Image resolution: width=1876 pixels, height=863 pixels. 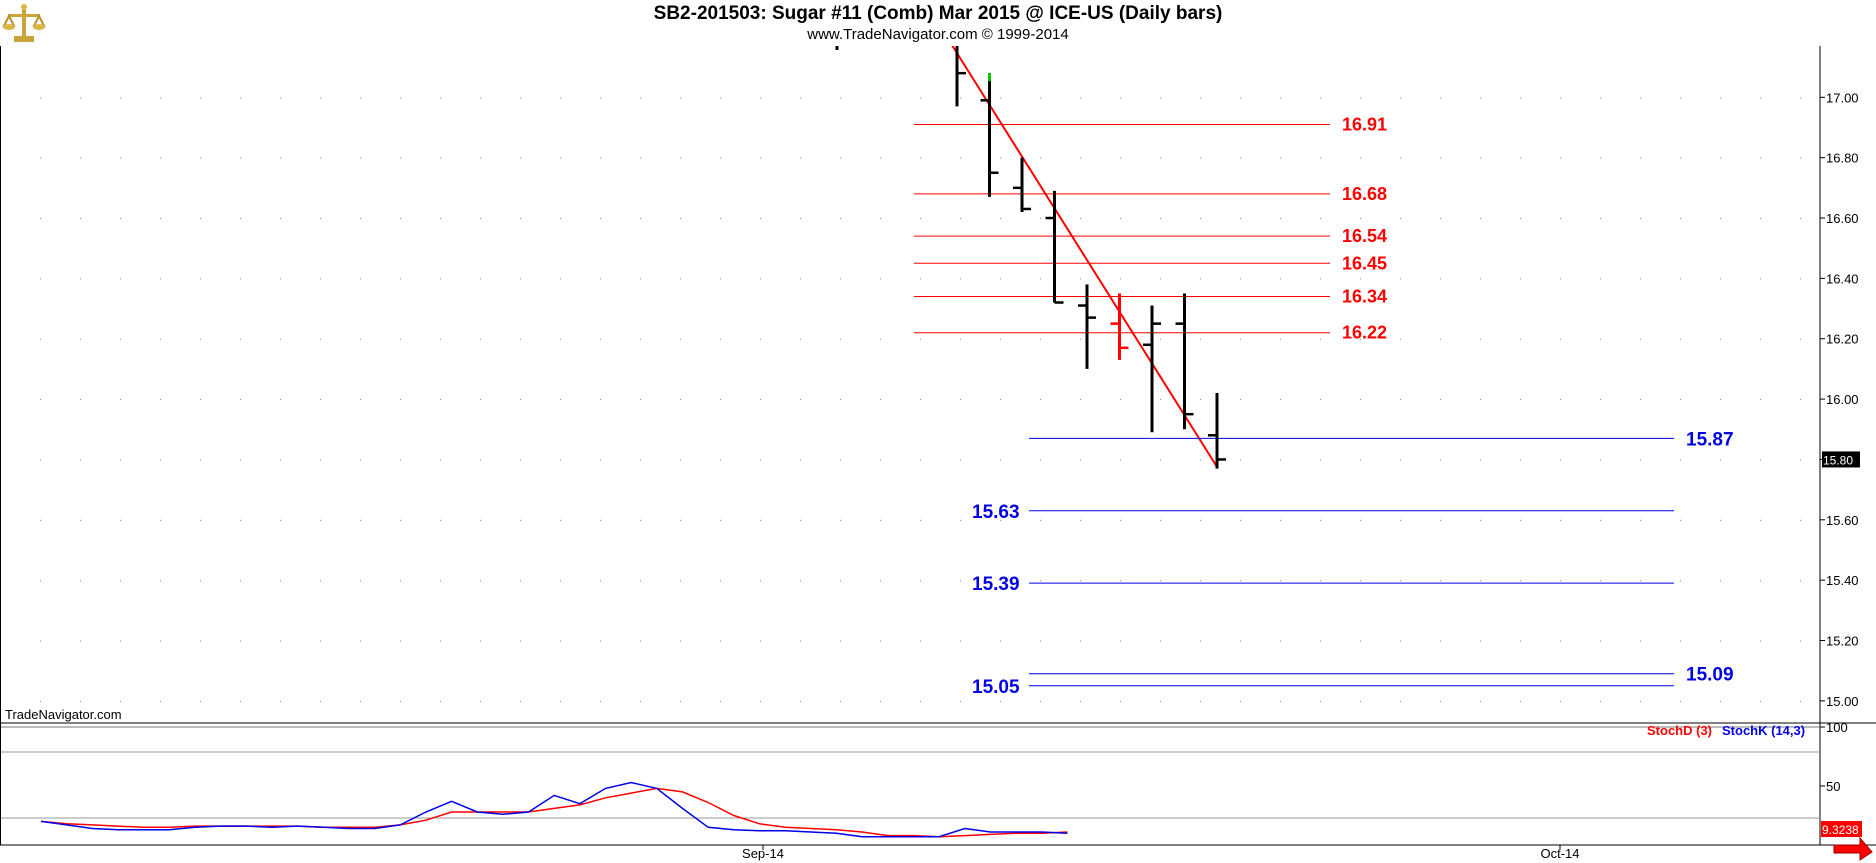 What do you see at coordinates (1842, 520) in the screenshot?
I see `y-tick-label: 15.60` at bounding box center [1842, 520].